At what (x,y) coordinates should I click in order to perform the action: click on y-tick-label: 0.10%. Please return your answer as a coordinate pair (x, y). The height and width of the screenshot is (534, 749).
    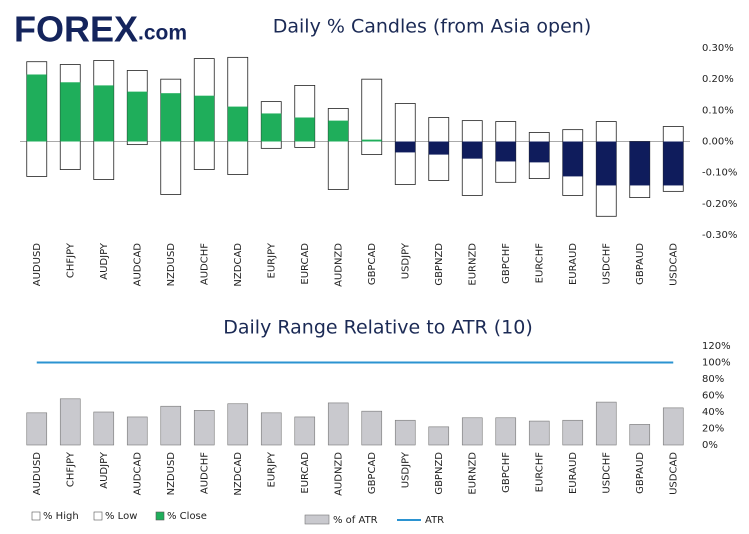
    Looking at the image, I should click on (718, 110).